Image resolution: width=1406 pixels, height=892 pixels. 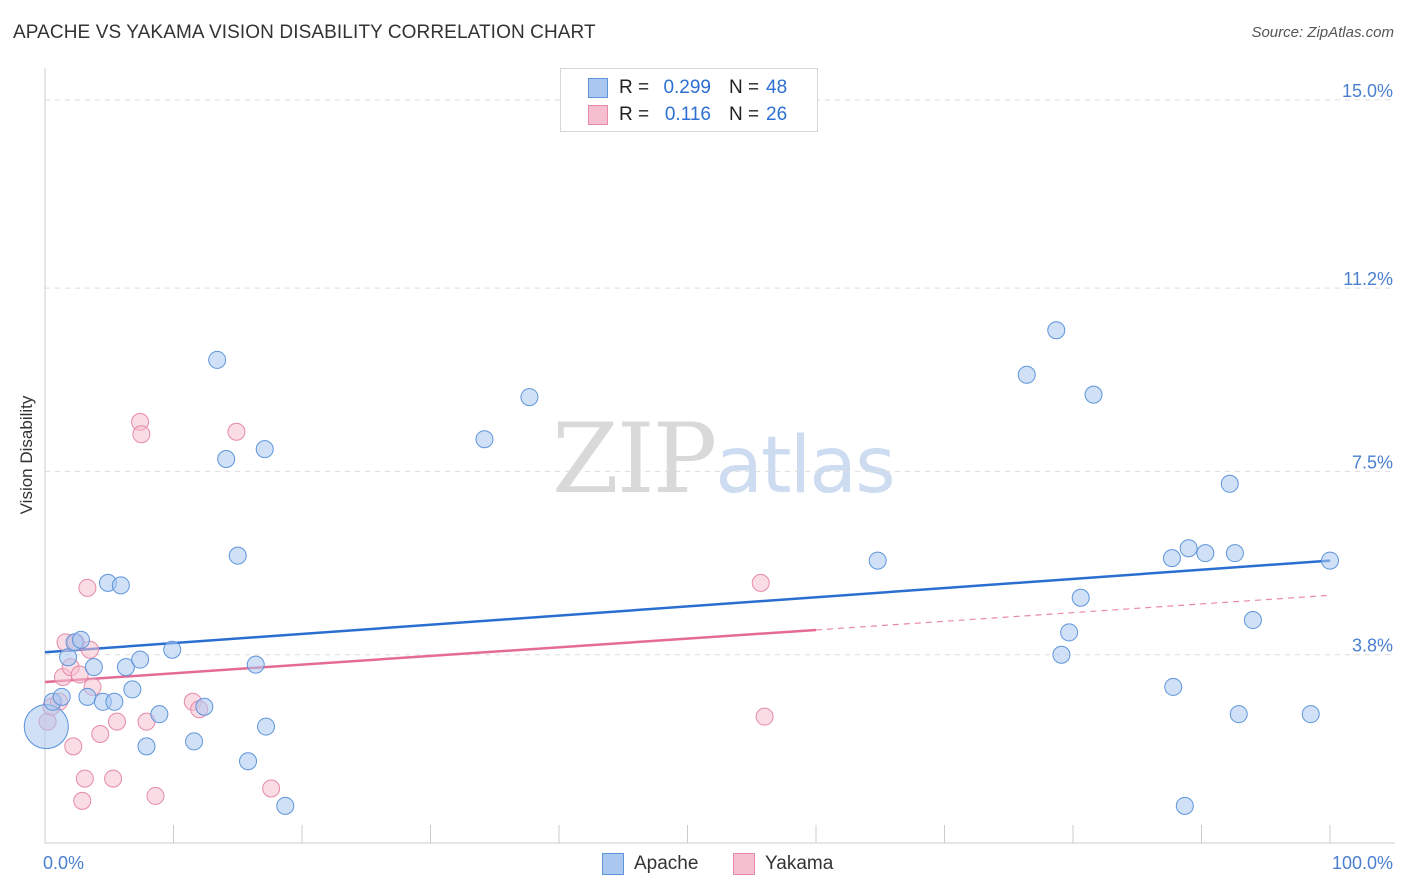 I want to click on y-tick-label: 3.8%, so click(x=1372, y=646).